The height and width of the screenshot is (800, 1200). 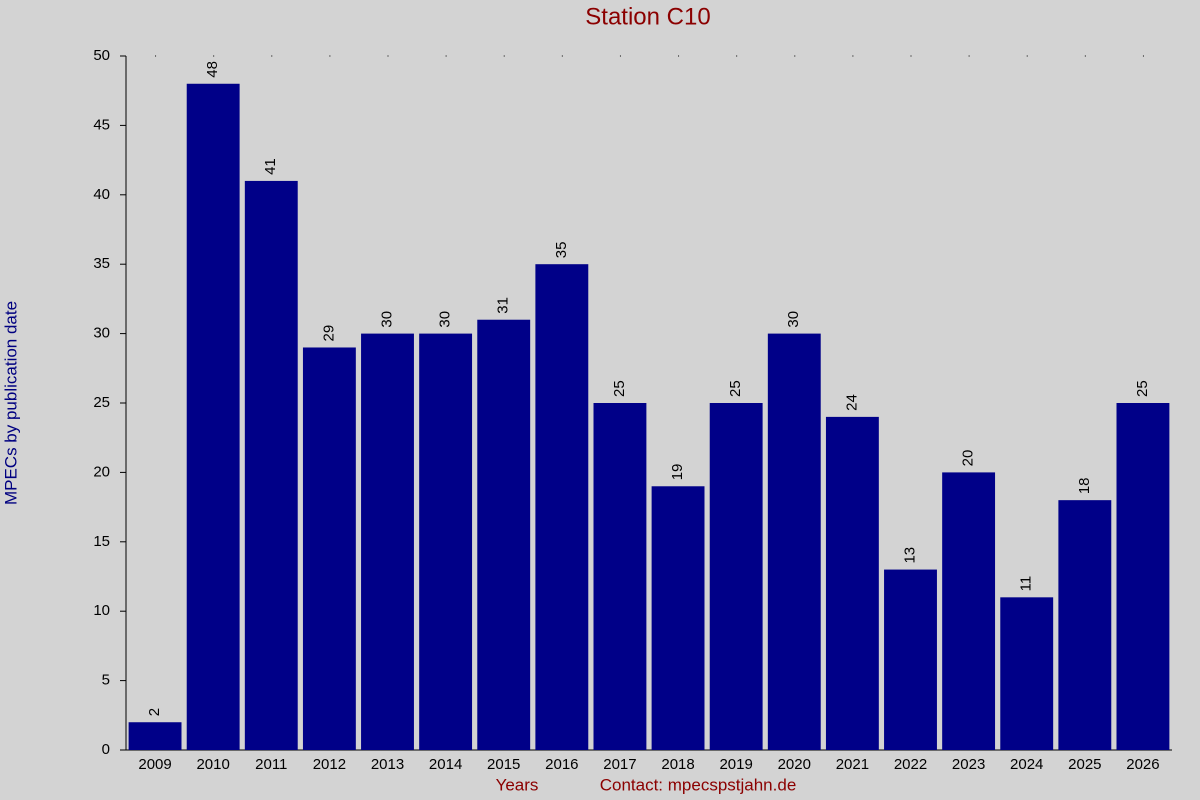 I want to click on value-label: 11, so click(x=1026, y=584).